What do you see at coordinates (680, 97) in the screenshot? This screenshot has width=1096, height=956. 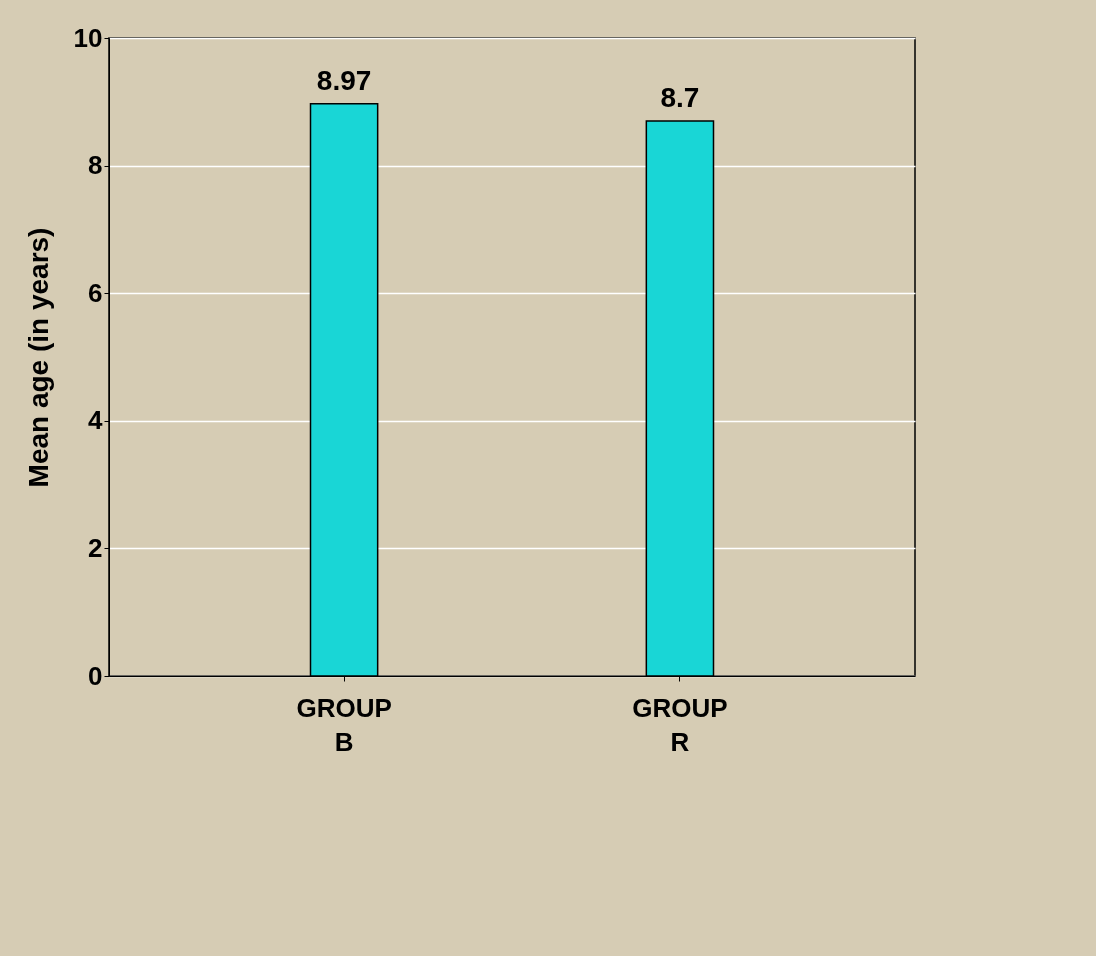 I see `data-label: 8.7` at bounding box center [680, 97].